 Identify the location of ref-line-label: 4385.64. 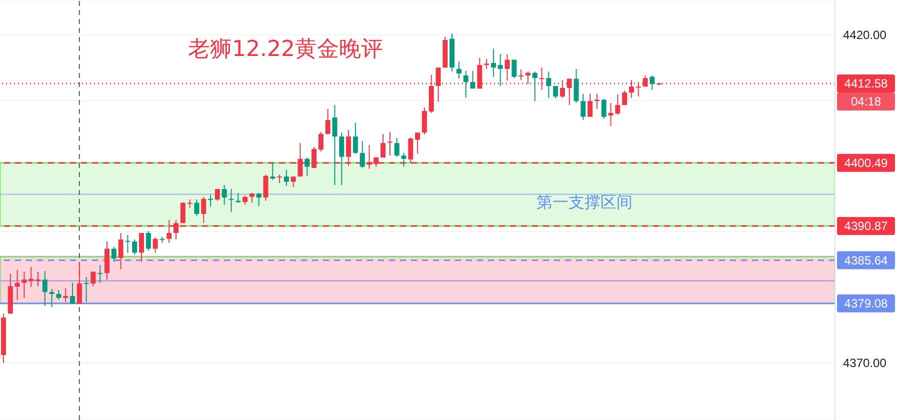
(866, 260).